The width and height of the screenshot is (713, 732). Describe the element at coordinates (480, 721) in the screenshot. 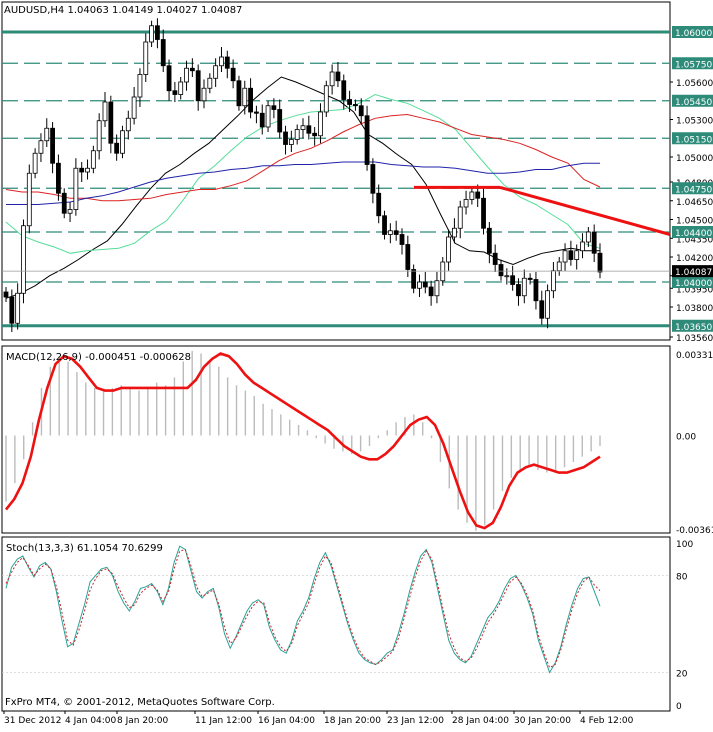

I see `x-tick-label: 28 Jan 04:00` at that location.